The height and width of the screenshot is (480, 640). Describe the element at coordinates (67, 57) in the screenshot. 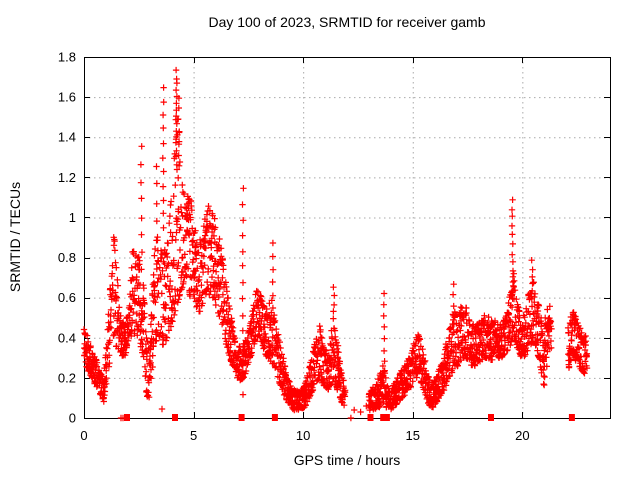

I see `y-tick-label: 1.8` at that location.